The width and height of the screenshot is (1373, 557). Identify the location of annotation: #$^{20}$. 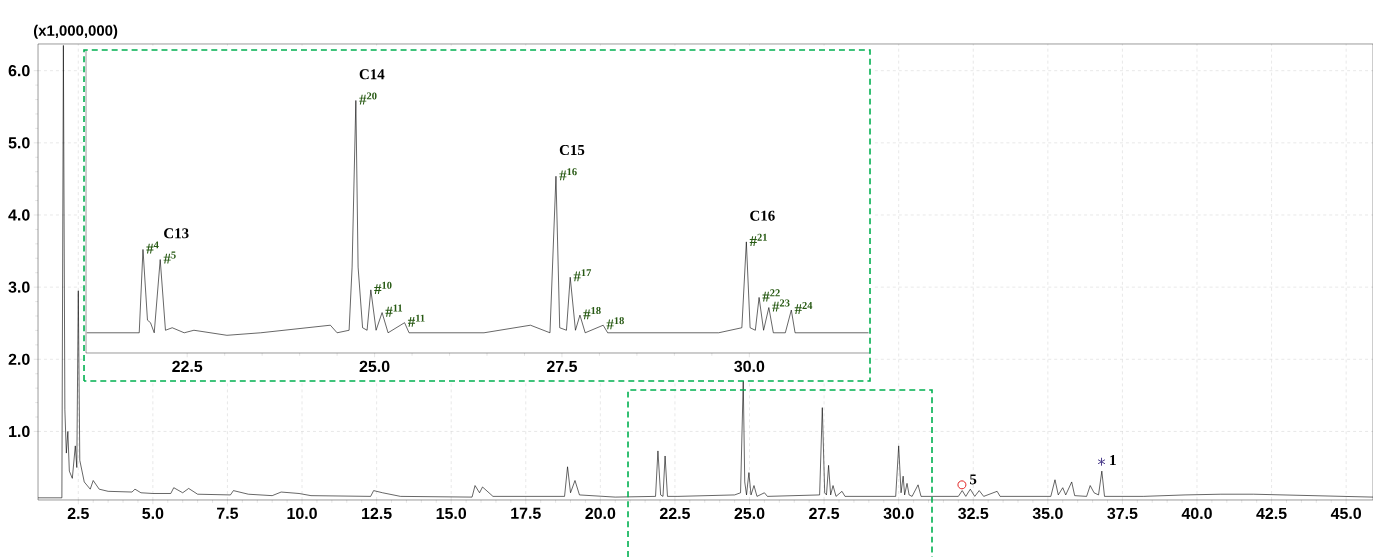
(368, 98).